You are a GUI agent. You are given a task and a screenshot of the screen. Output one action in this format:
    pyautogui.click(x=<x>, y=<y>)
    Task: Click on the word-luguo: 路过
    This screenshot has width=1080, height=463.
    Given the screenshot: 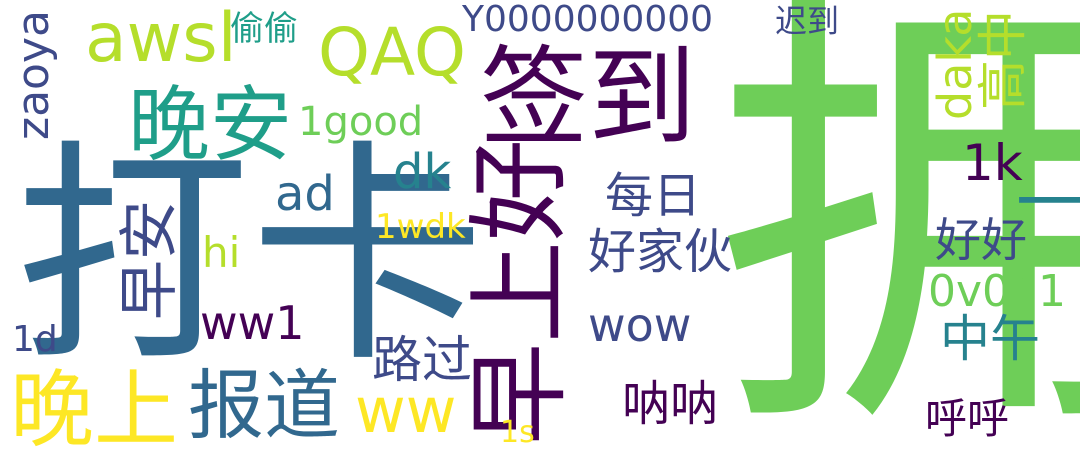 What is the action you would take?
    pyautogui.click(x=422, y=360)
    